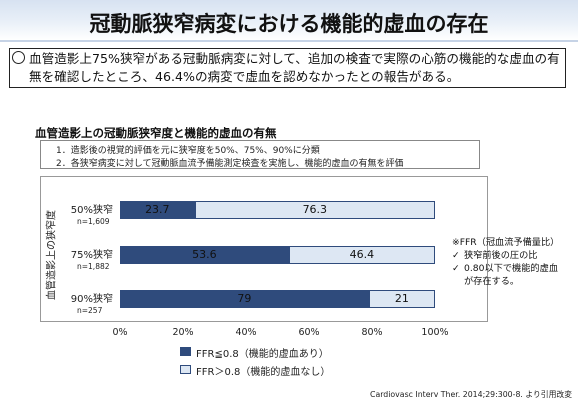  I want to click on bar-value-label: 21, so click(401, 298).